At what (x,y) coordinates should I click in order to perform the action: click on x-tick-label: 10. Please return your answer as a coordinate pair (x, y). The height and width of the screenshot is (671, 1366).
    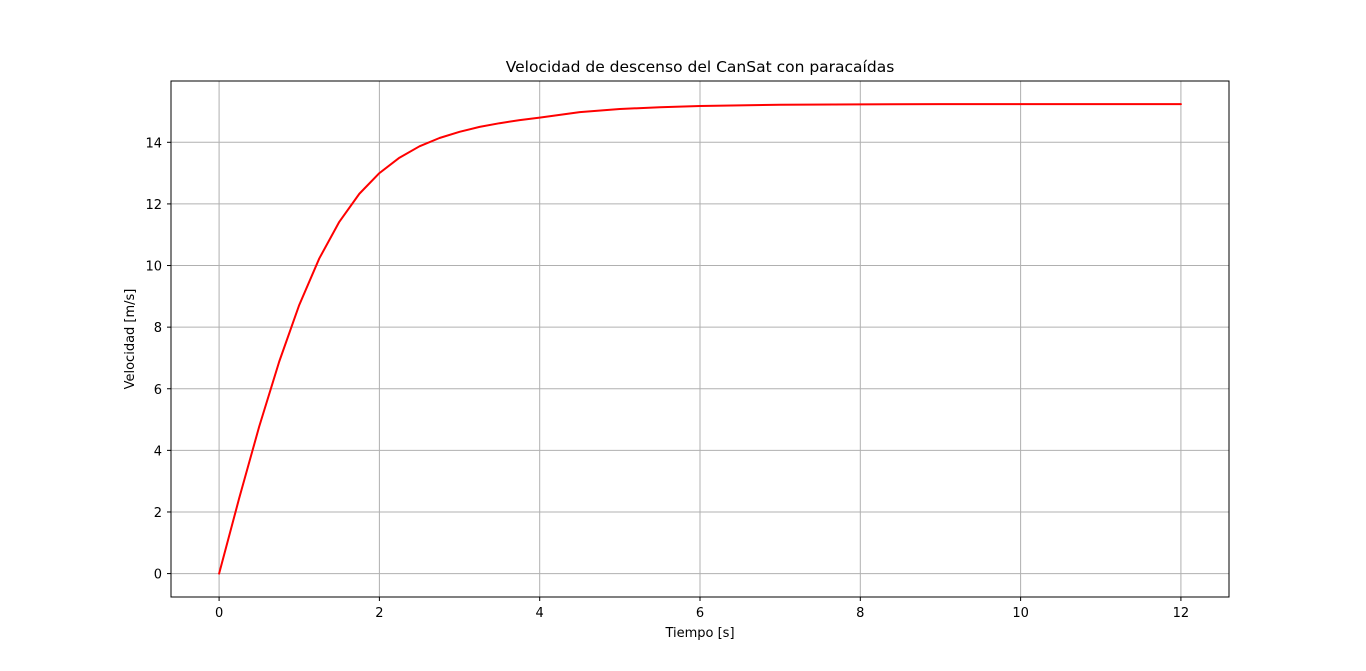
    Looking at the image, I should click on (1020, 613).